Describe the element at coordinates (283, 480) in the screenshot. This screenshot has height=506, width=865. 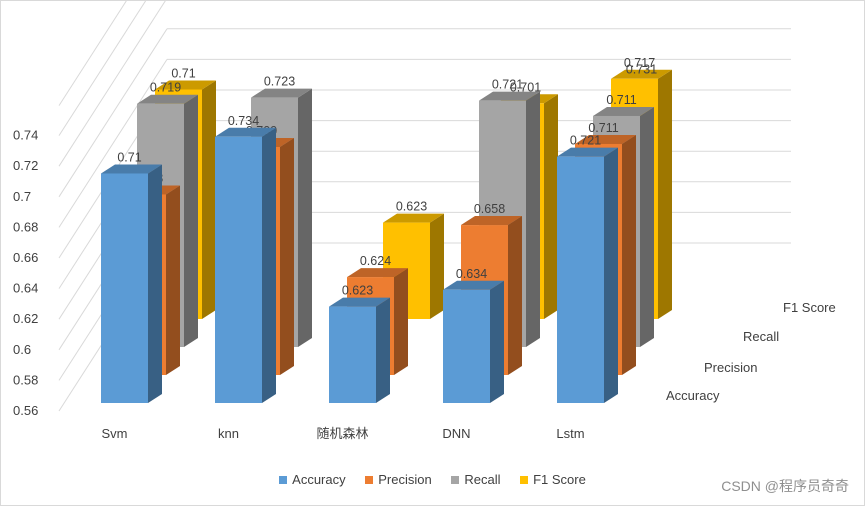
I see `legend-swatch-accuracy` at that location.